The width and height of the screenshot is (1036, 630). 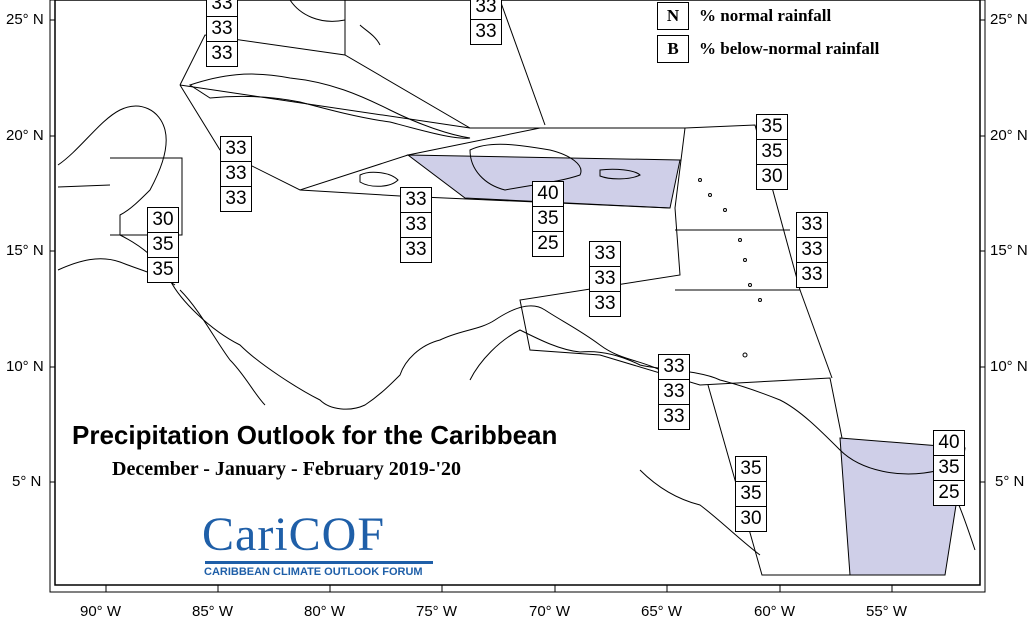 I want to click on legend-normal: N % normal rainfall, so click(x=744, y=16).